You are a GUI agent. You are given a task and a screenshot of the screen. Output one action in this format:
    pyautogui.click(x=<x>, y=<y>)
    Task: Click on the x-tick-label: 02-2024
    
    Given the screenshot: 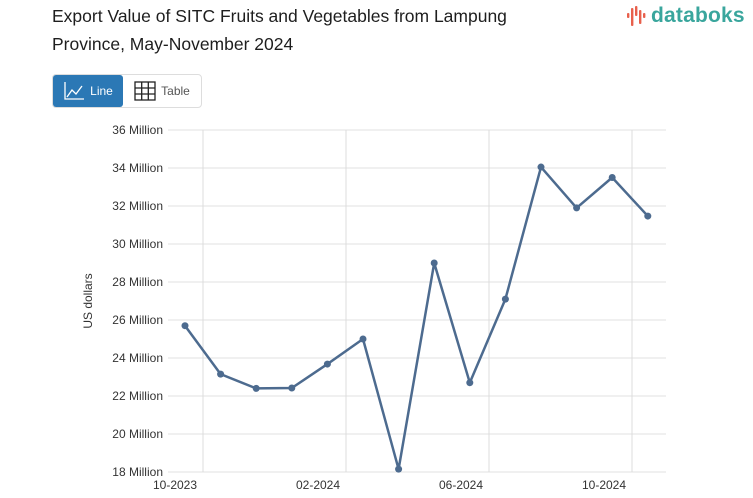 What is the action you would take?
    pyautogui.click(x=318, y=485)
    